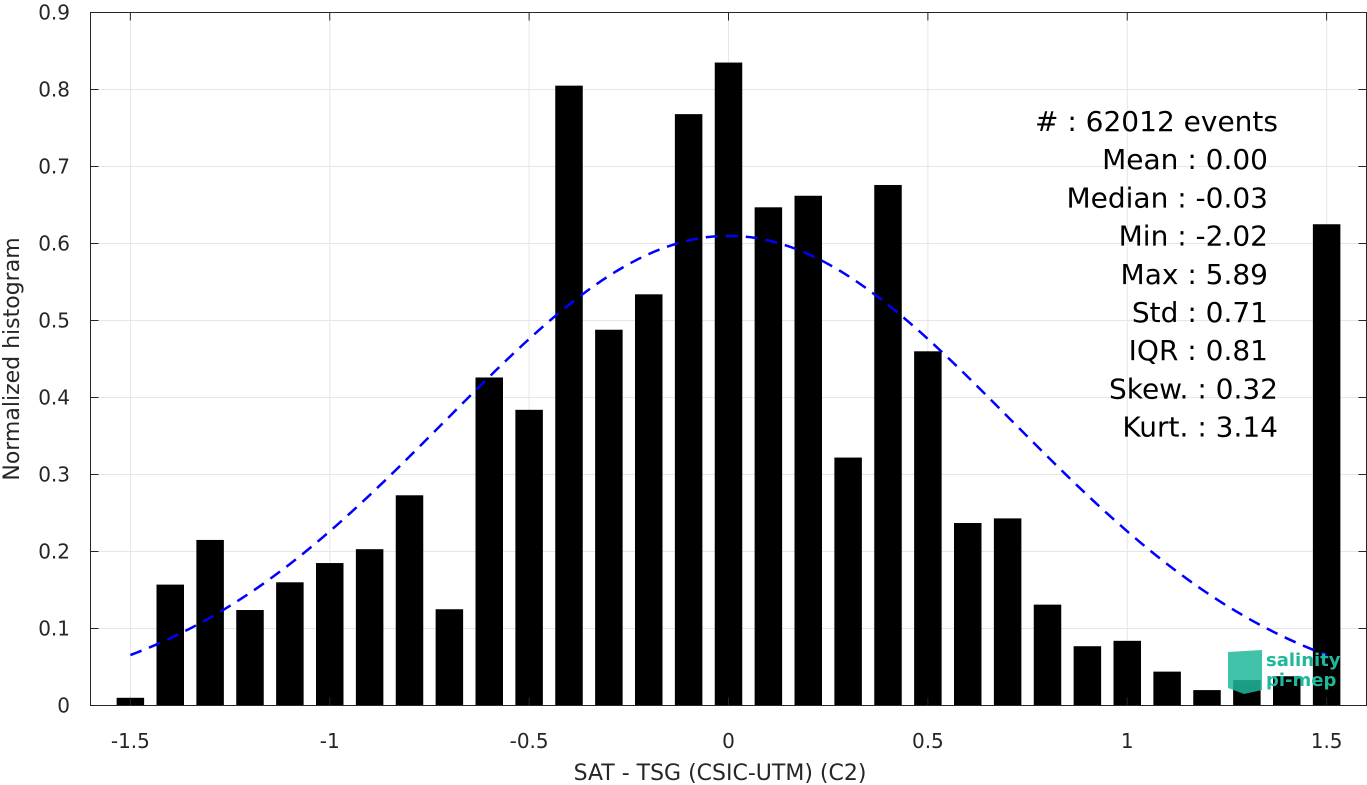 This screenshot has width=1367, height=785. What do you see at coordinates (1327, 741) in the screenshot?
I see `x-tick-label: 1.5` at bounding box center [1327, 741].